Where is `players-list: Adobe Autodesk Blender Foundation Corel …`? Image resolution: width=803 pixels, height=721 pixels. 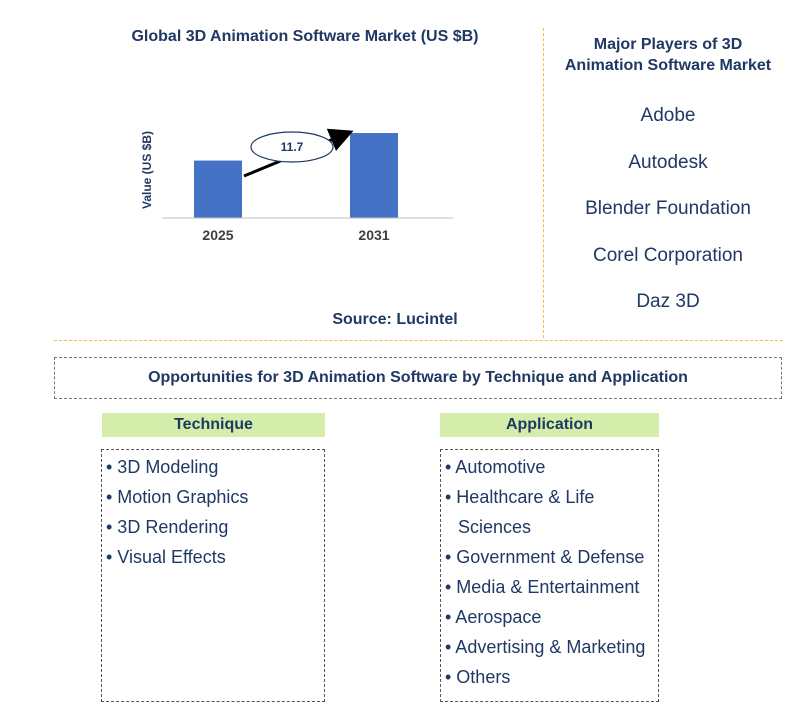 players-list: Adobe Autodesk Blender Foundation Corel … is located at coordinates (668, 218).